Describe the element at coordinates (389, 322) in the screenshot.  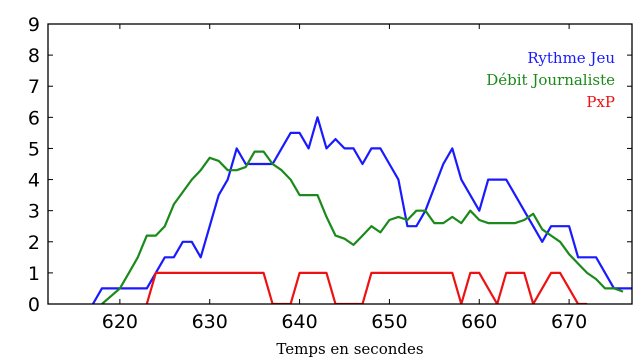
I see `x-tick-label: 650` at that location.